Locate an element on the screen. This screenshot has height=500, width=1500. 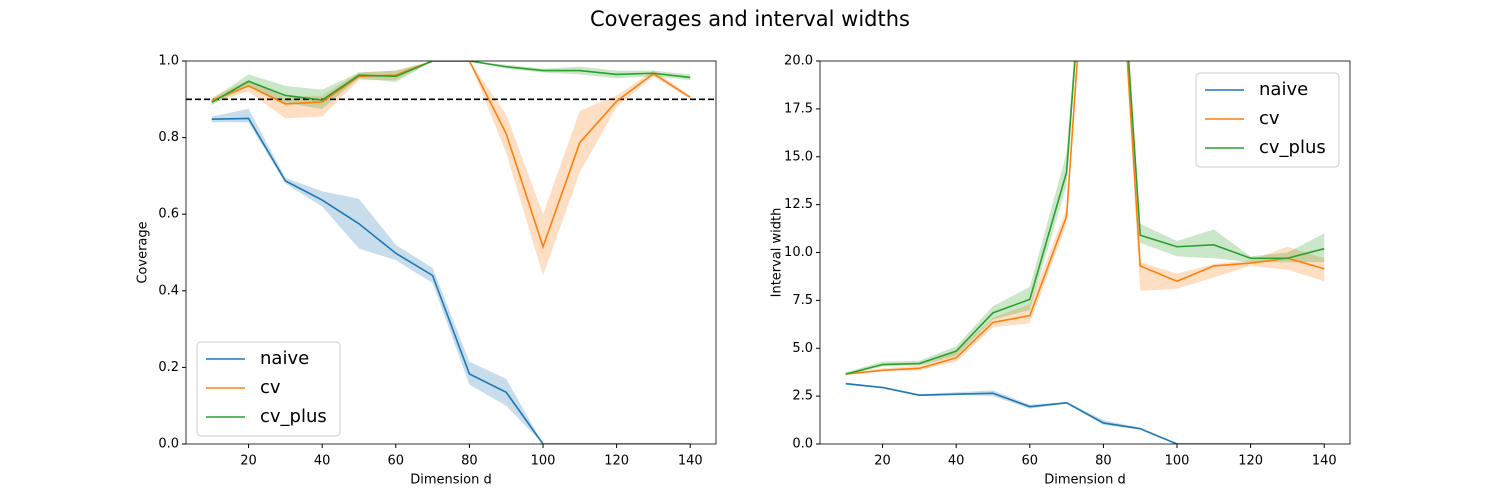
y-tick-label: 20.0 is located at coordinates (798, 61).